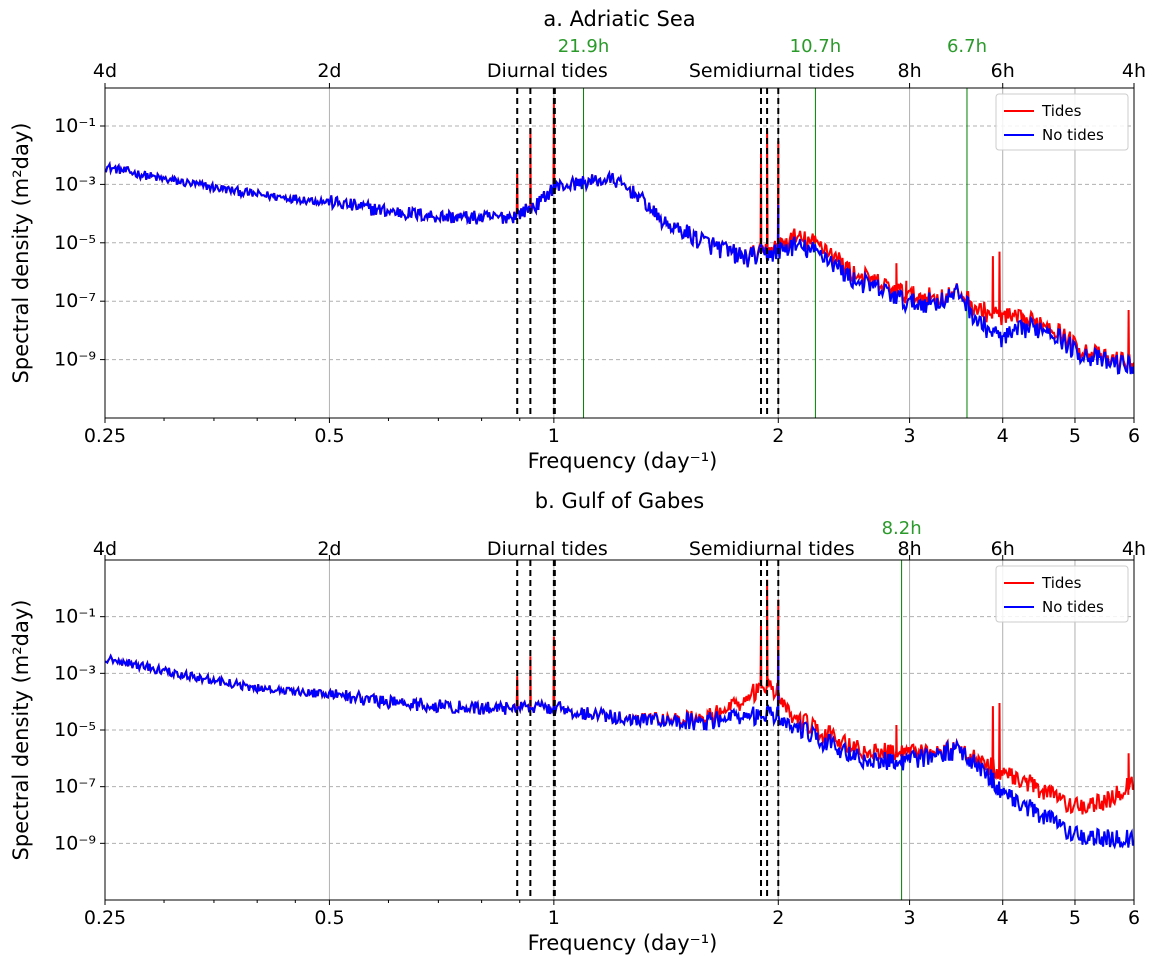 The height and width of the screenshot is (958, 1150). Describe the element at coordinates (619, 501) in the screenshot. I see `panel-title: b. Gulf of Gabes` at that location.